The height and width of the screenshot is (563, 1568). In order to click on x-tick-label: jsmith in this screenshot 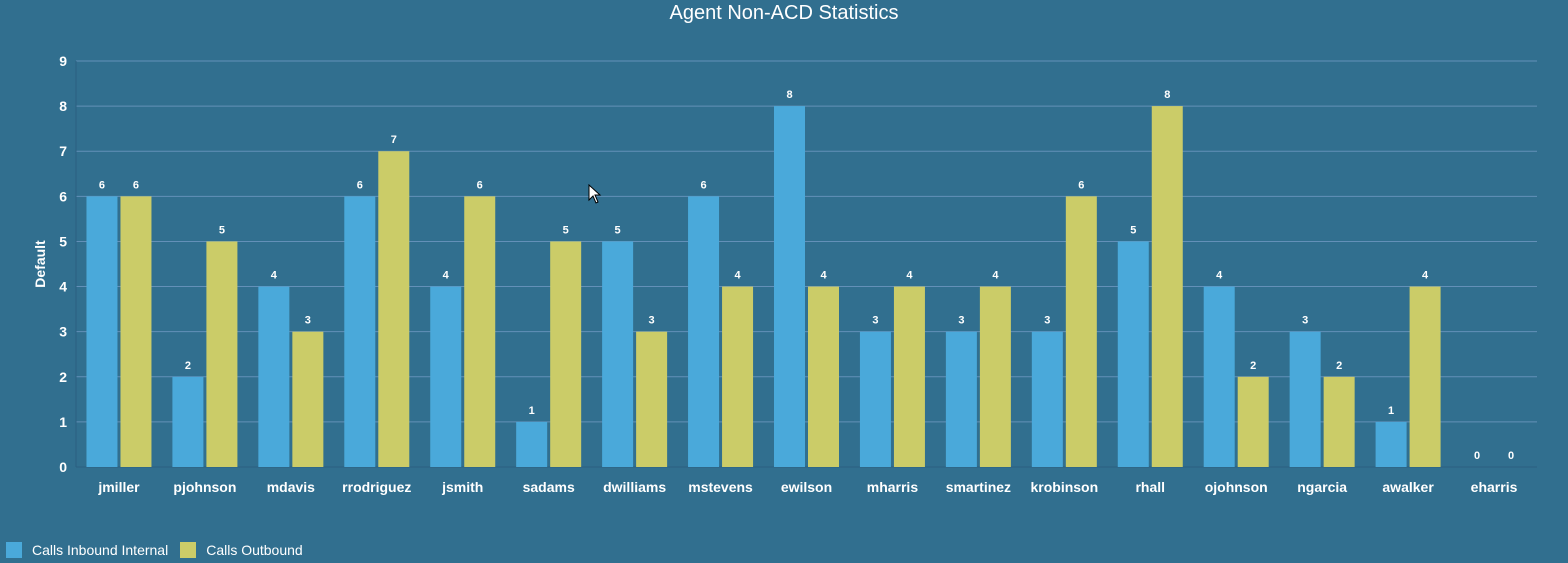, I will do `click(462, 487)`.